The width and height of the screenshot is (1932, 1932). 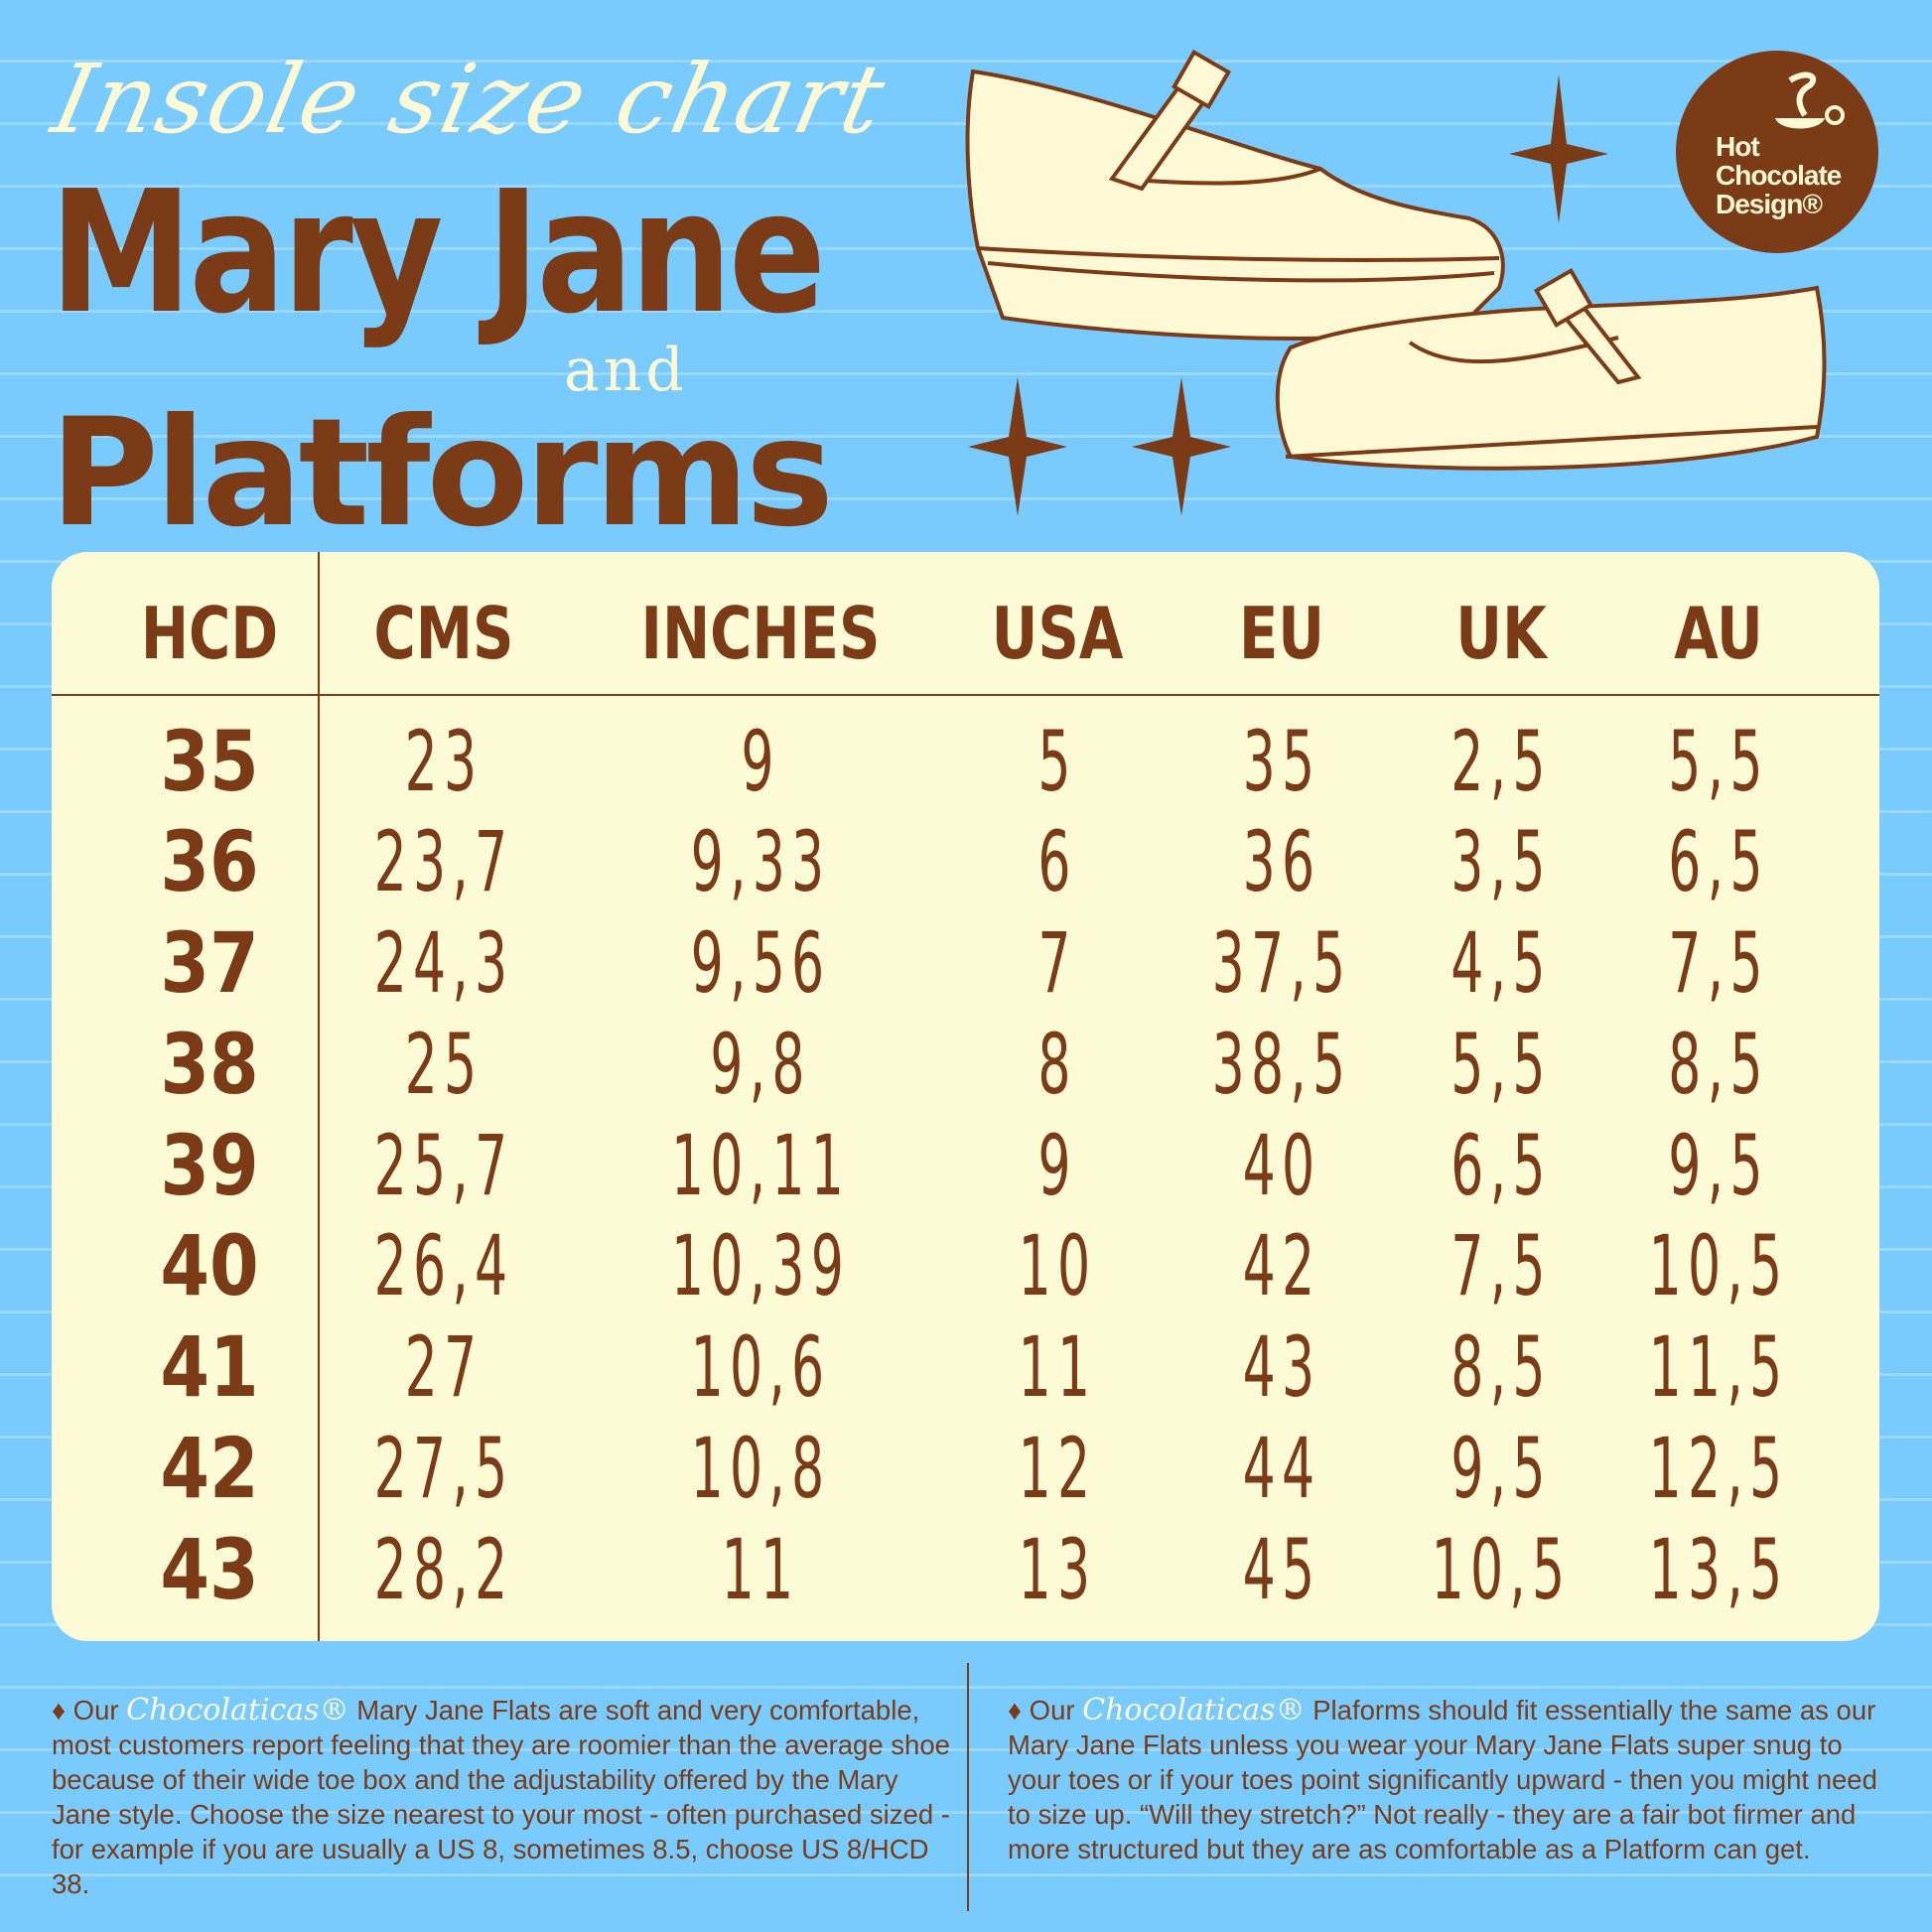 I want to click on table-cell: 39, so click(x=210, y=1165).